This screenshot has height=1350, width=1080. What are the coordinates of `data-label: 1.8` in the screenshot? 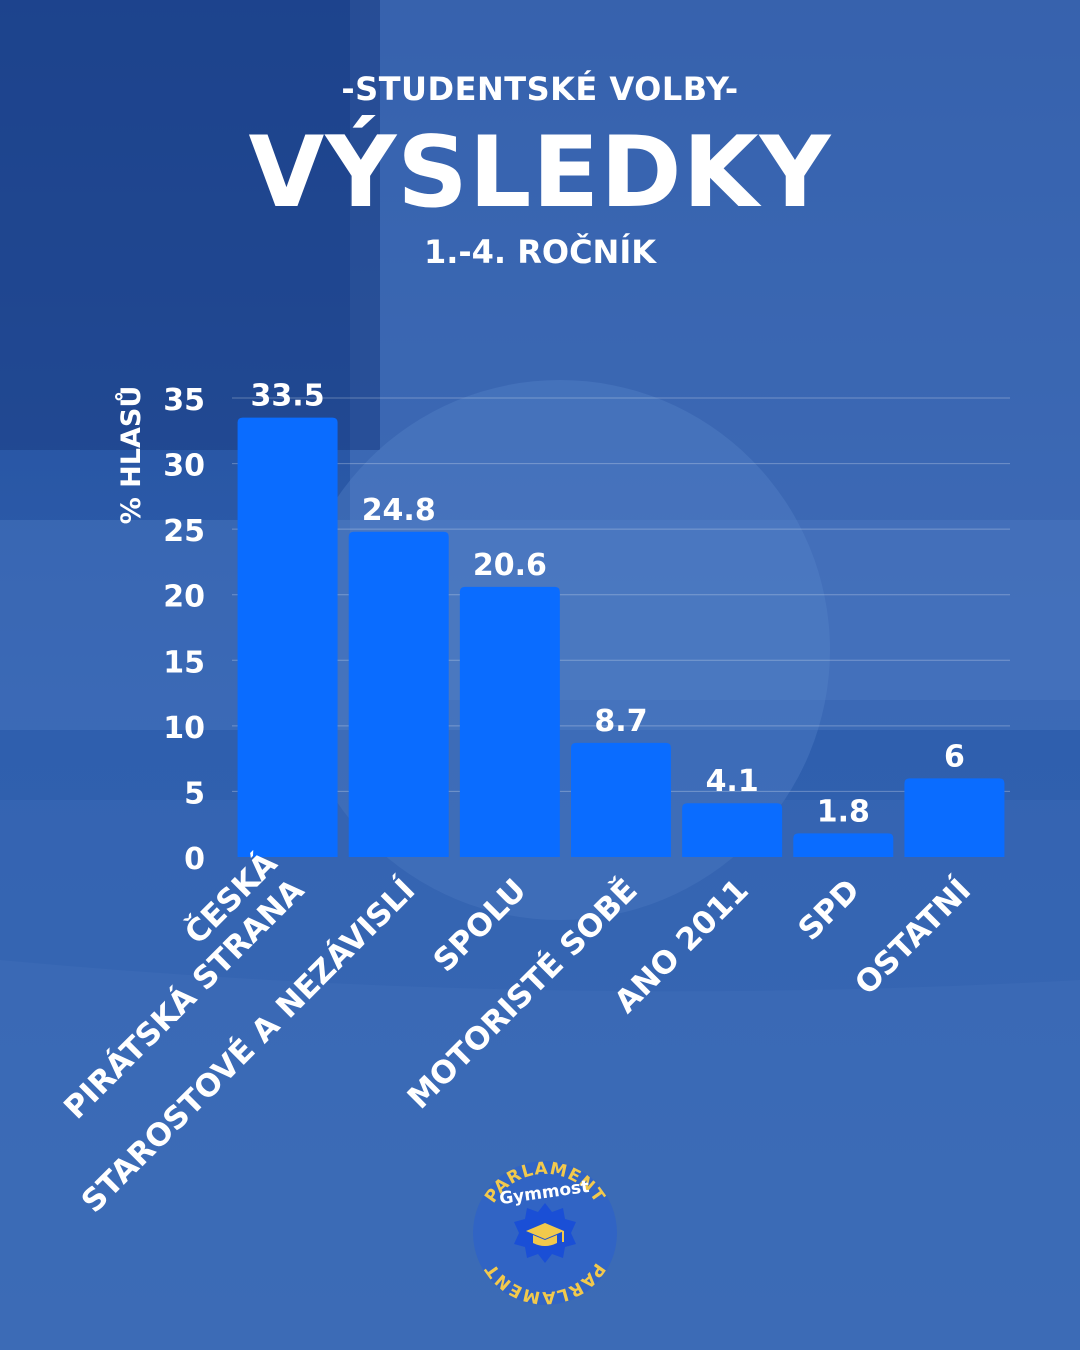 It's located at (843, 811).